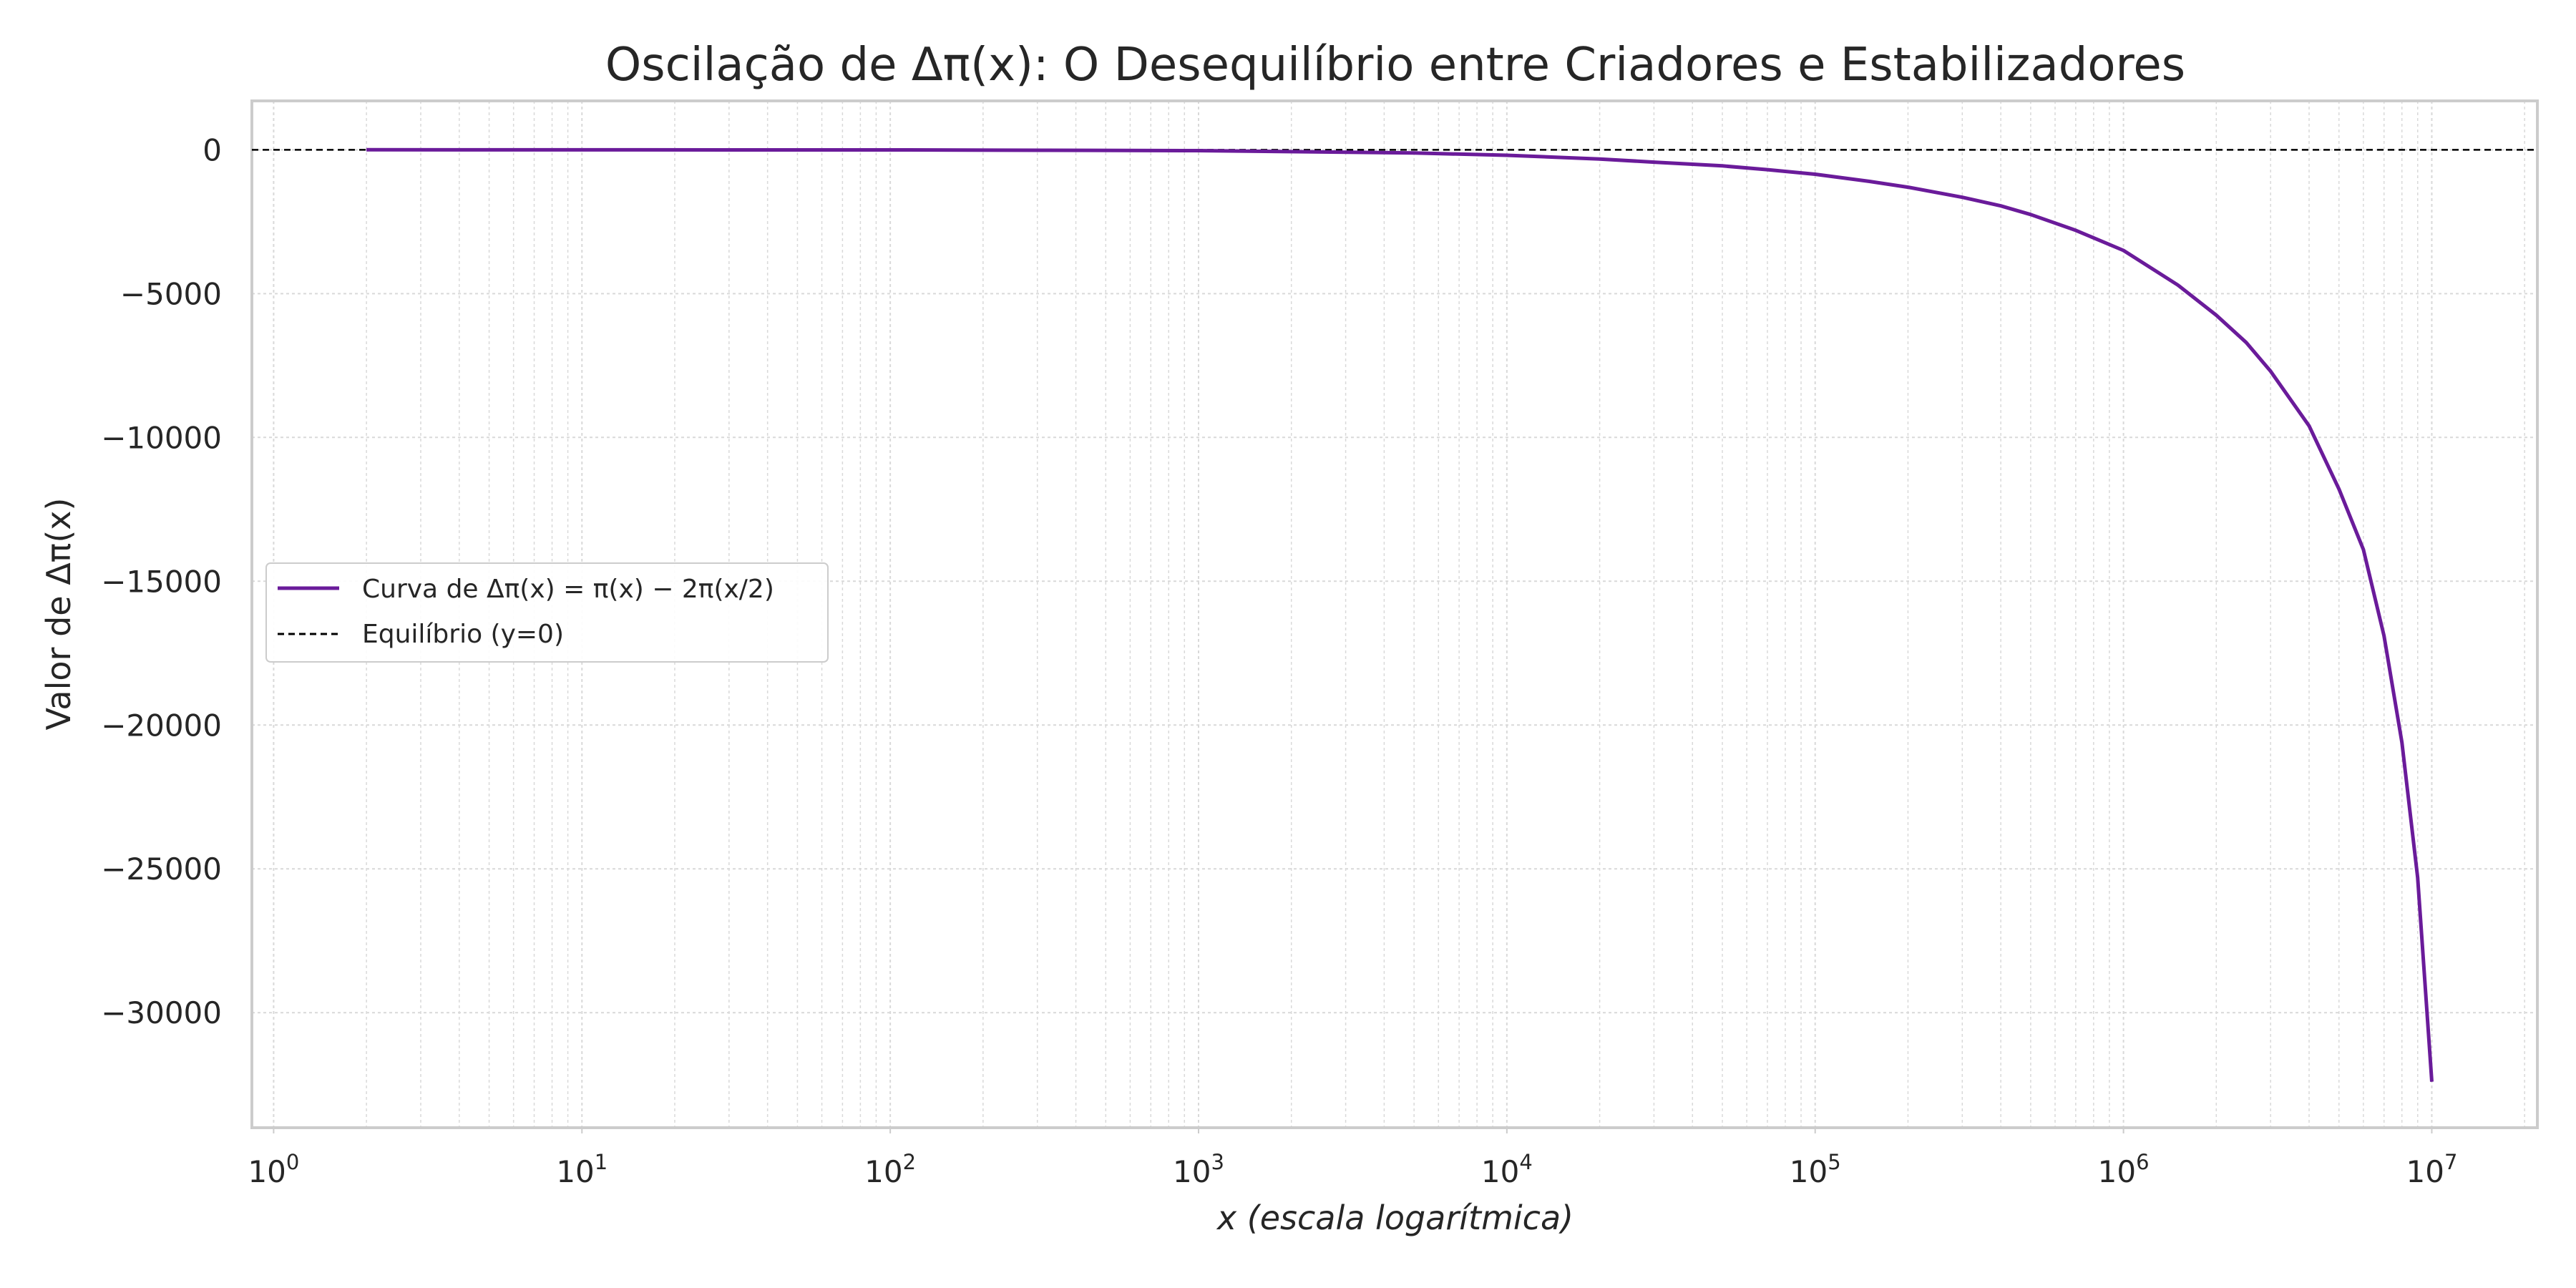 Image resolution: width=2576 pixels, height=1288 pixels. What do you see at coordinates (1395, 1218) in the screenshot?
I see `x-axis-label: x (escala logarítmica)` at bounding box center [1395, 1218].